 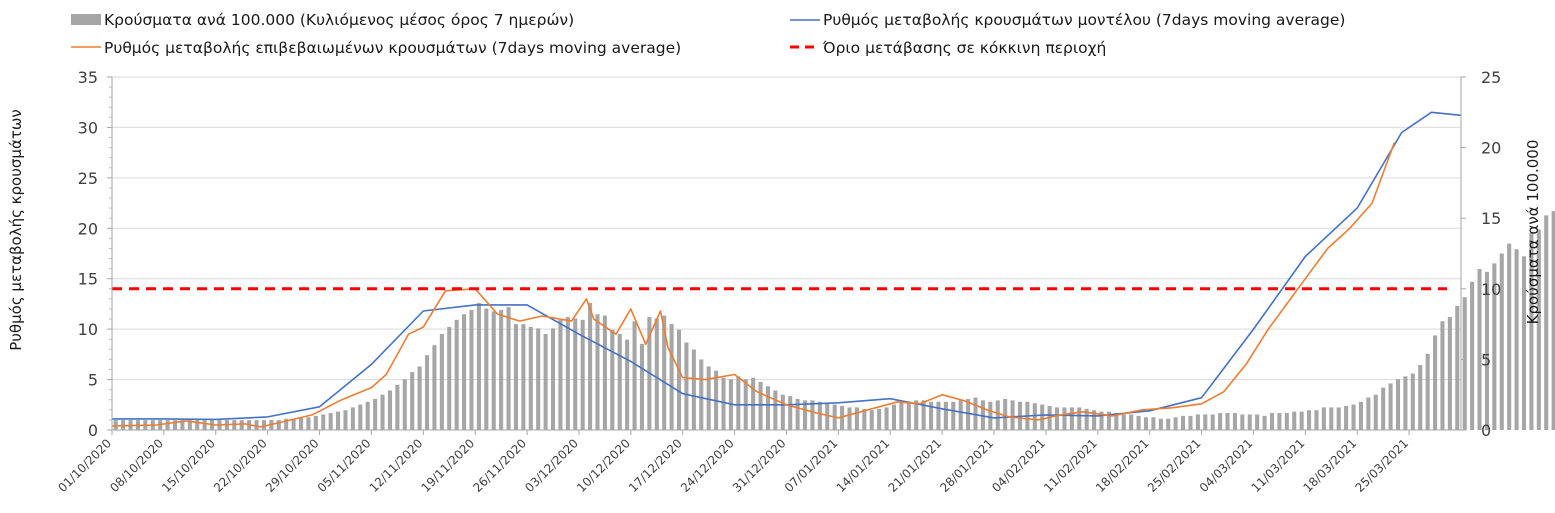 I want to click on x-tick-label: 11/03/2021, so click(x=1278, y=465).